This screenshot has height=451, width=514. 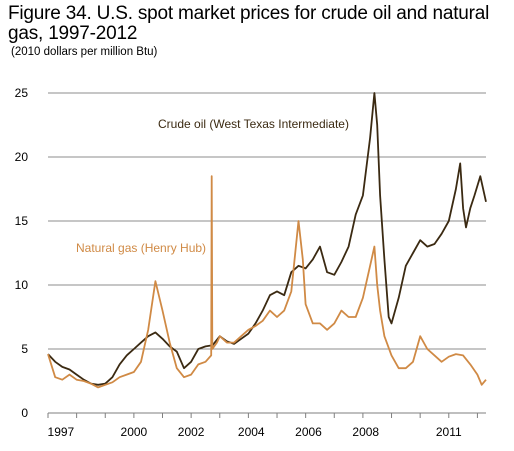 I want to click on y-axis-ticks: 0 5 10 15 20 25, so click(x=22, y=253).